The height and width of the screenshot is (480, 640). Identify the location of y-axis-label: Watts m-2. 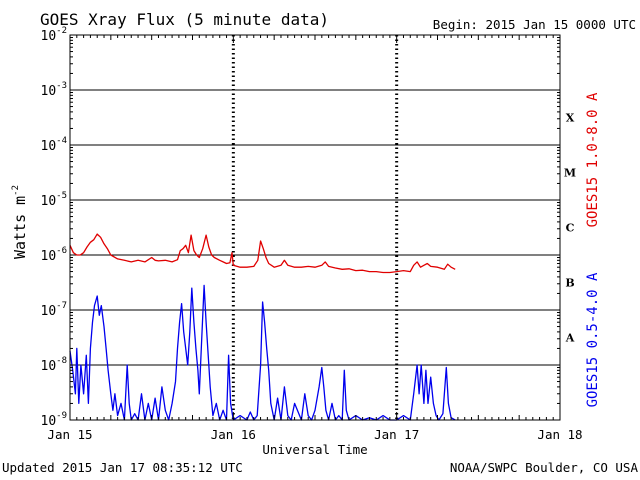
(20, 222).